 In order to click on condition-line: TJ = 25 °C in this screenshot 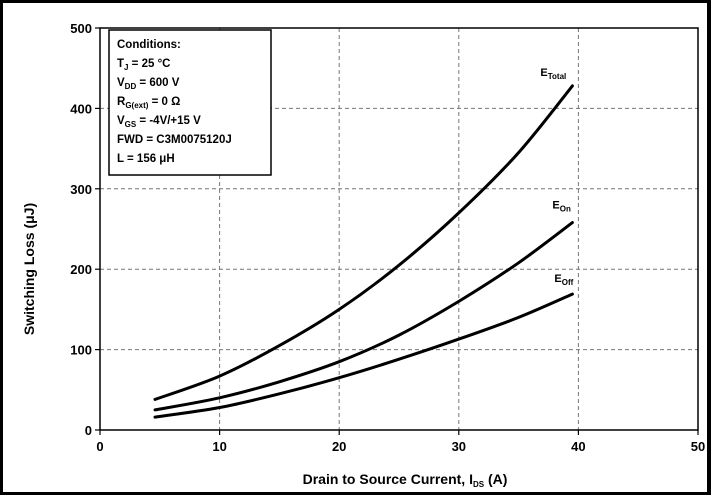, I will do `click(143, 65)`.